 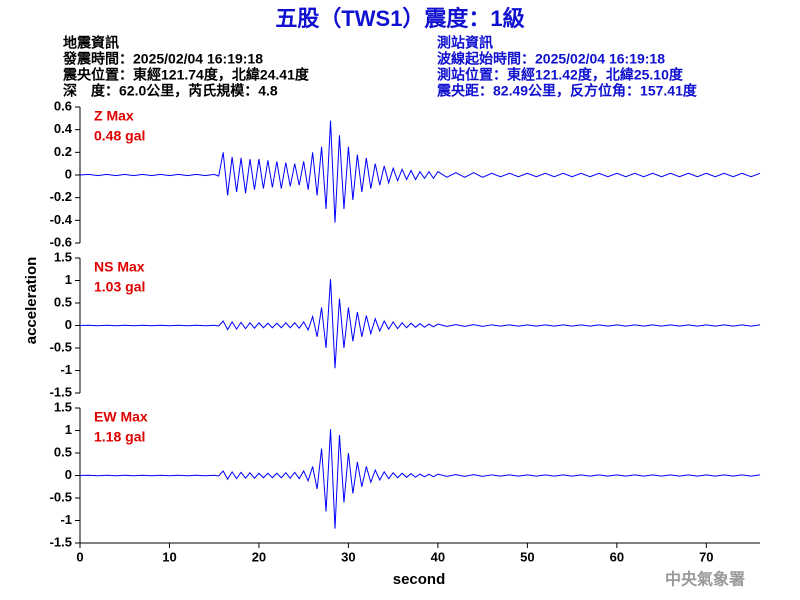 I want to click on y-axis-label: acceleration, so click(x=31, y=301).